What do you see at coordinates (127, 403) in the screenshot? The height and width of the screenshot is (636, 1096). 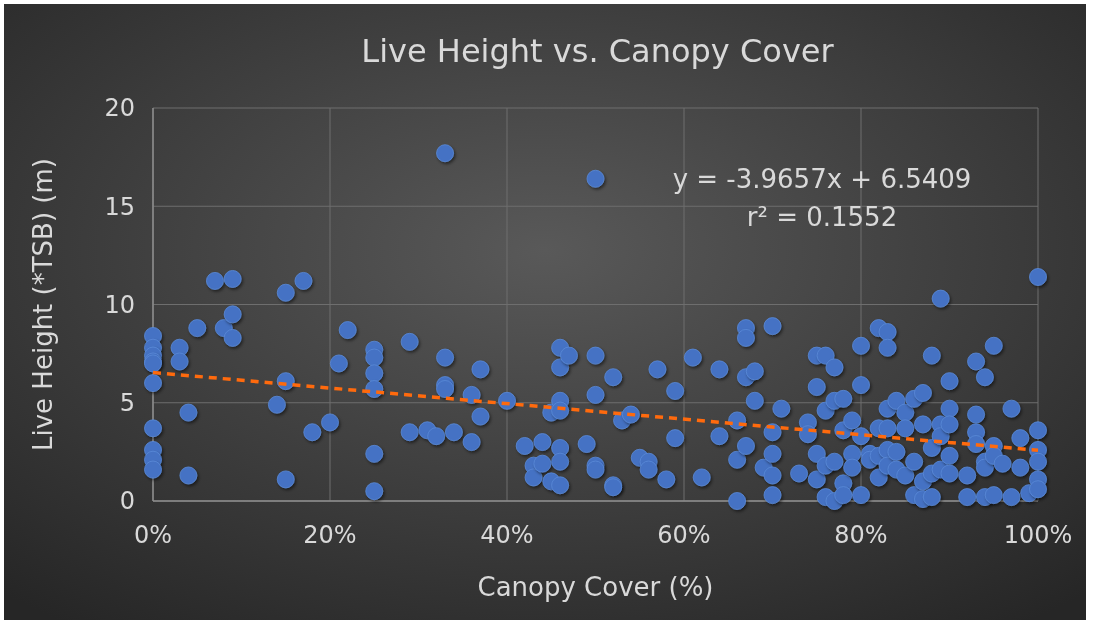 I see `y-tick-label: 5` at bounding box center [127, 403].